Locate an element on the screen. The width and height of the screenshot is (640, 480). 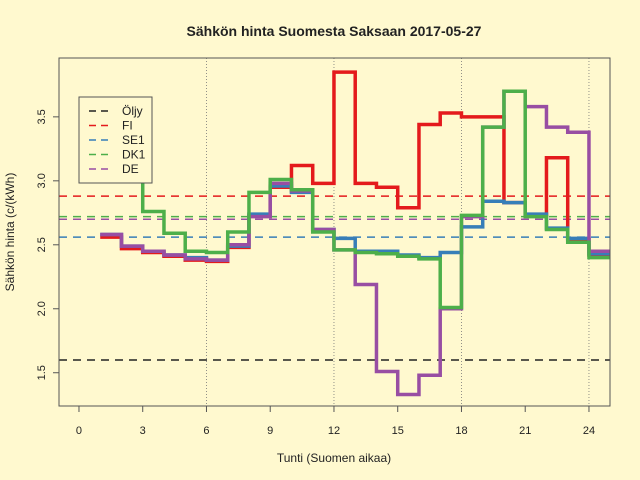
y-tick-label: 1.5 is located at coordinates (42, 372).